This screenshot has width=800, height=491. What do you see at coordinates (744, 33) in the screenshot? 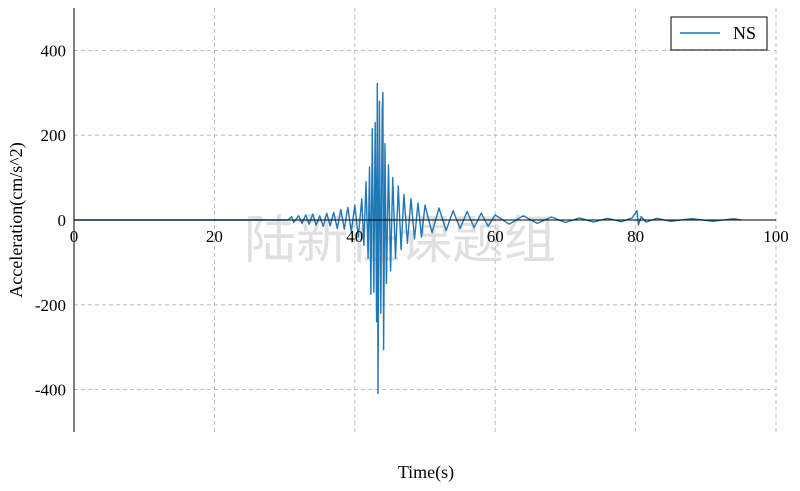
I see `legend-label-ns: NS` at bounding box center [744, 33].